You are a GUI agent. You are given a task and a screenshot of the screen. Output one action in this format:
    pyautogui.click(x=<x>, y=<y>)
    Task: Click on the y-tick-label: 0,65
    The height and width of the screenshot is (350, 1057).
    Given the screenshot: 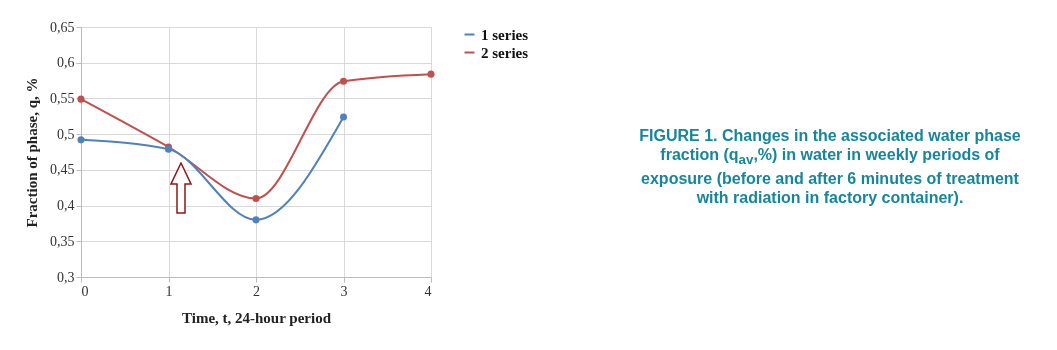 What is the action you would take?
    pyautogui.click(x=62, y=27)
    